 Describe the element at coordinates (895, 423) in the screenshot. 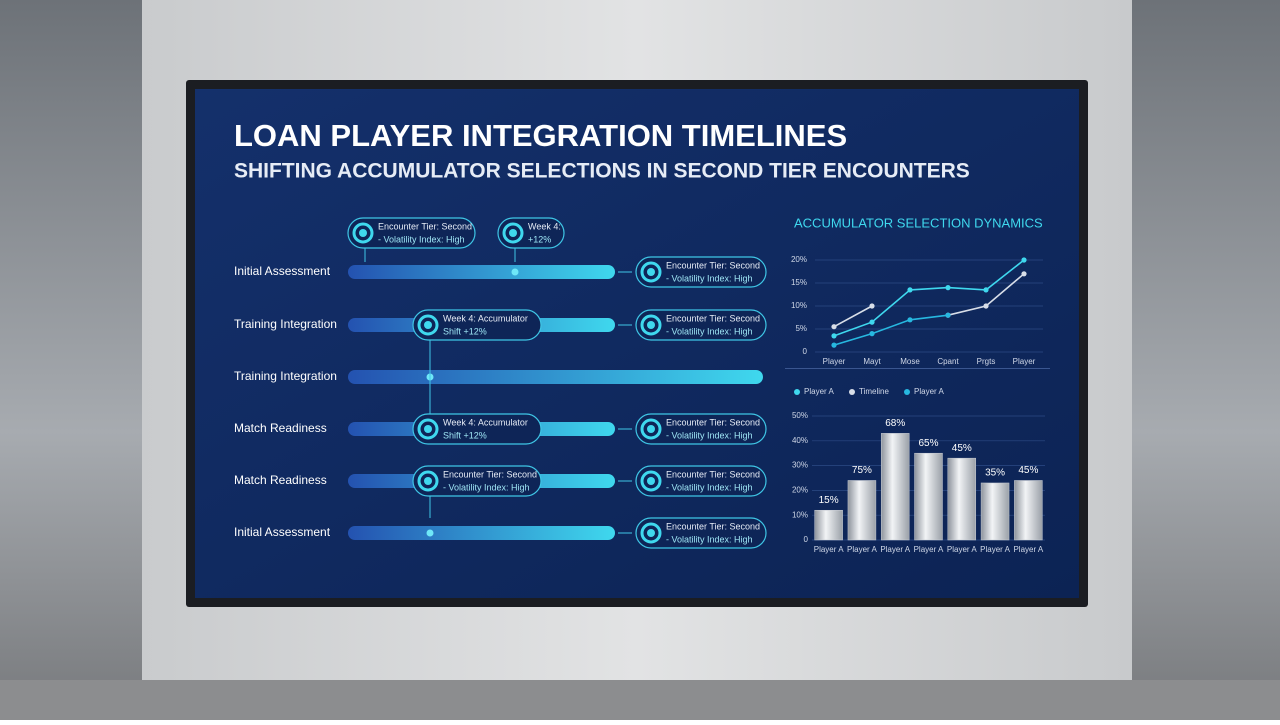

I see `bar-annotation: 68%` at that location.